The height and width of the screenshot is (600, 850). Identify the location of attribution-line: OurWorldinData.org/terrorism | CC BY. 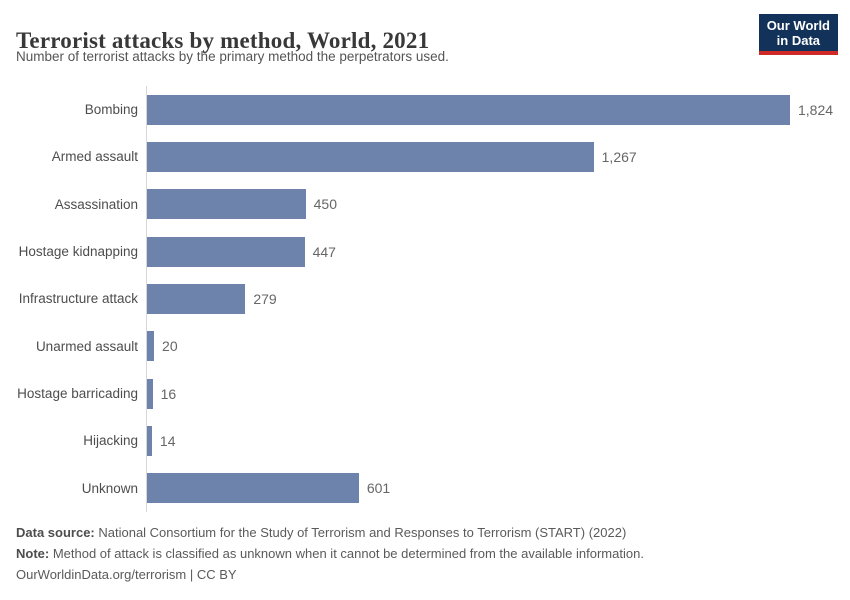
(126, 574).